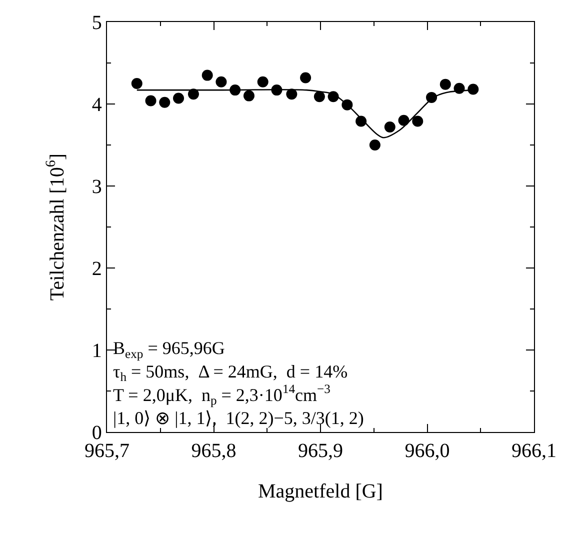  I want to click on x-axis-title: Magnetfeld [G], so click(320, 491).